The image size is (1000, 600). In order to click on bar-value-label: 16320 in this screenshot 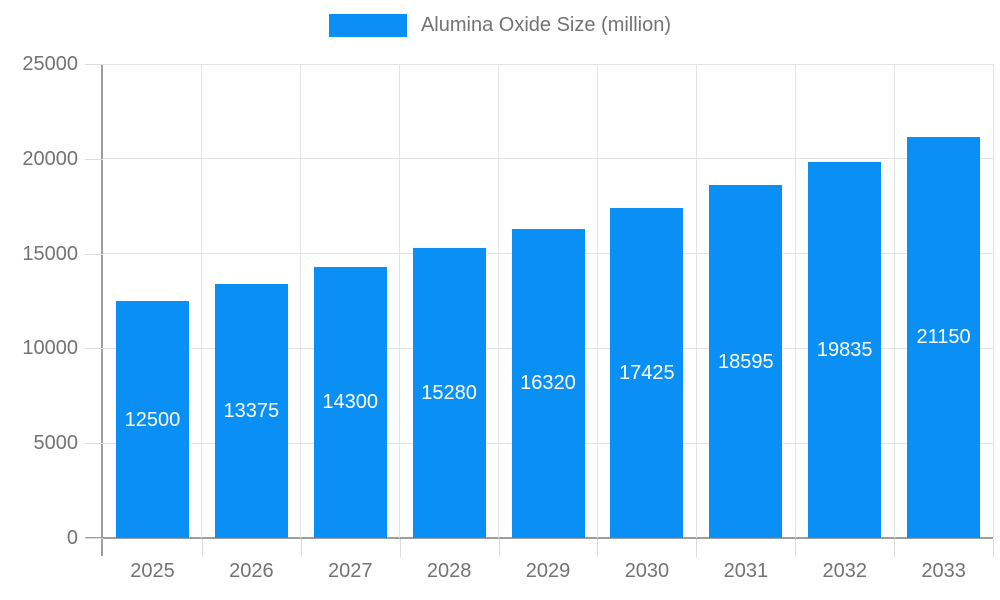, I will do `click(548, 383)`.